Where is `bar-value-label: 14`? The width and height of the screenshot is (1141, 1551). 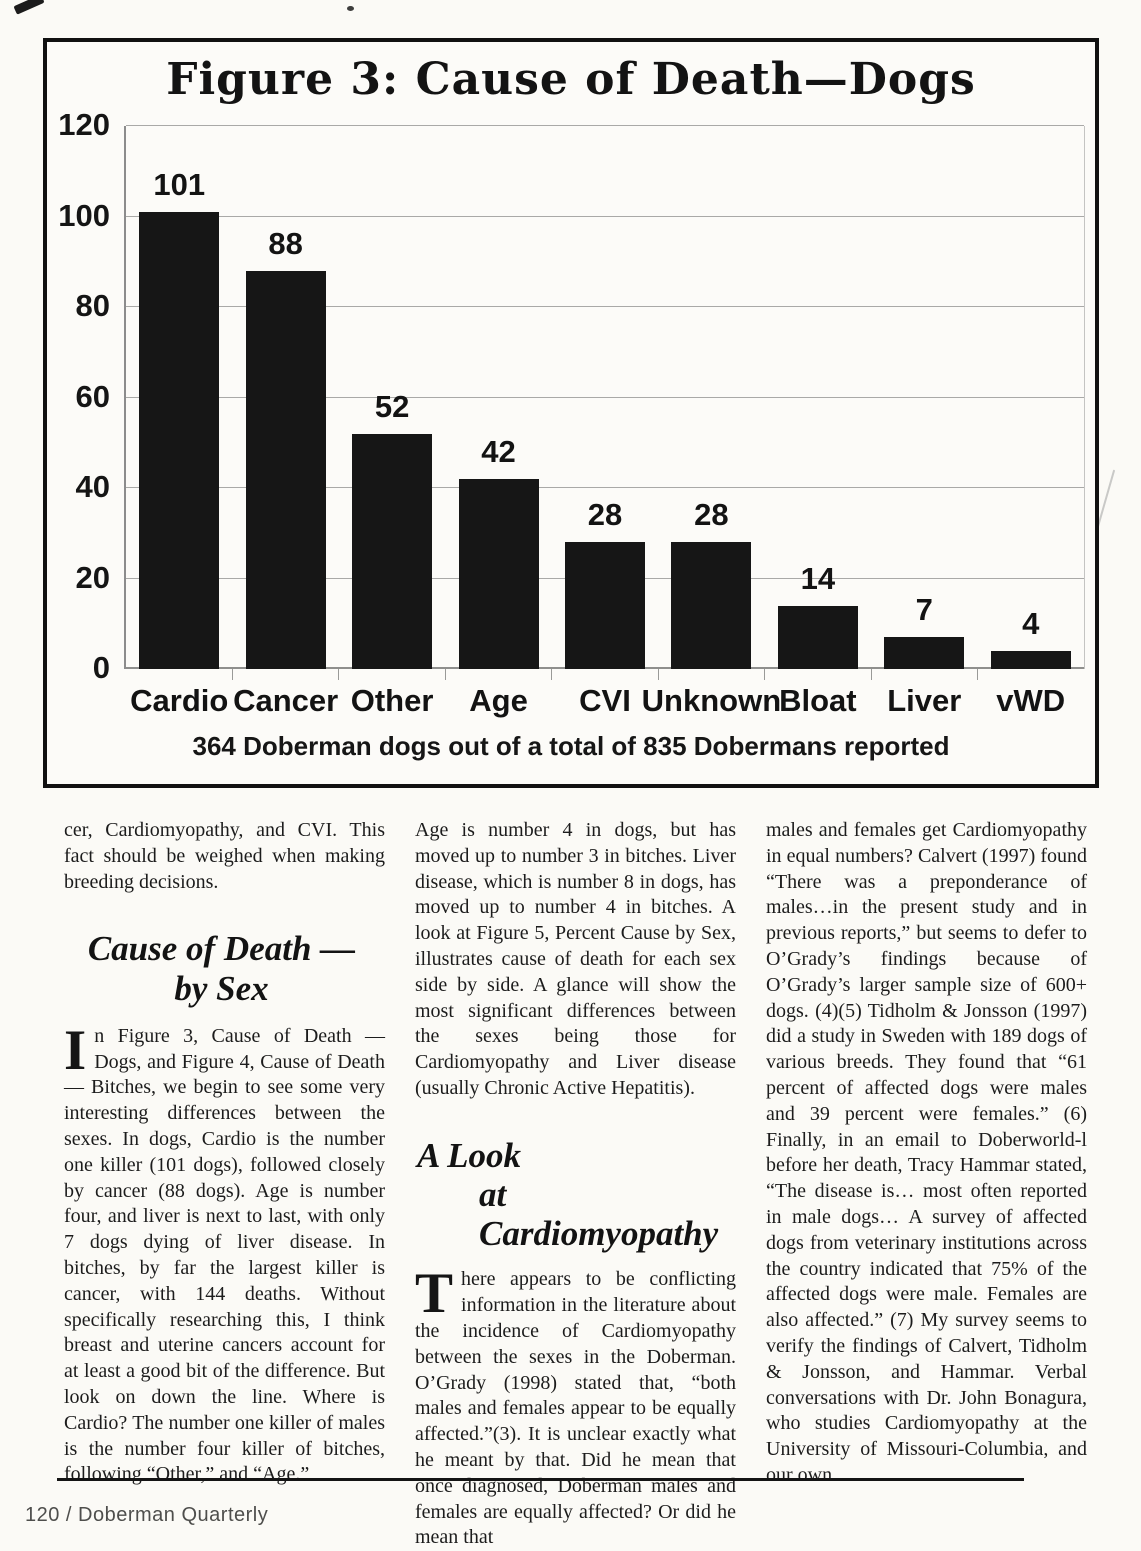
bar-value-label: 14 is located at coordinates (818, 578).